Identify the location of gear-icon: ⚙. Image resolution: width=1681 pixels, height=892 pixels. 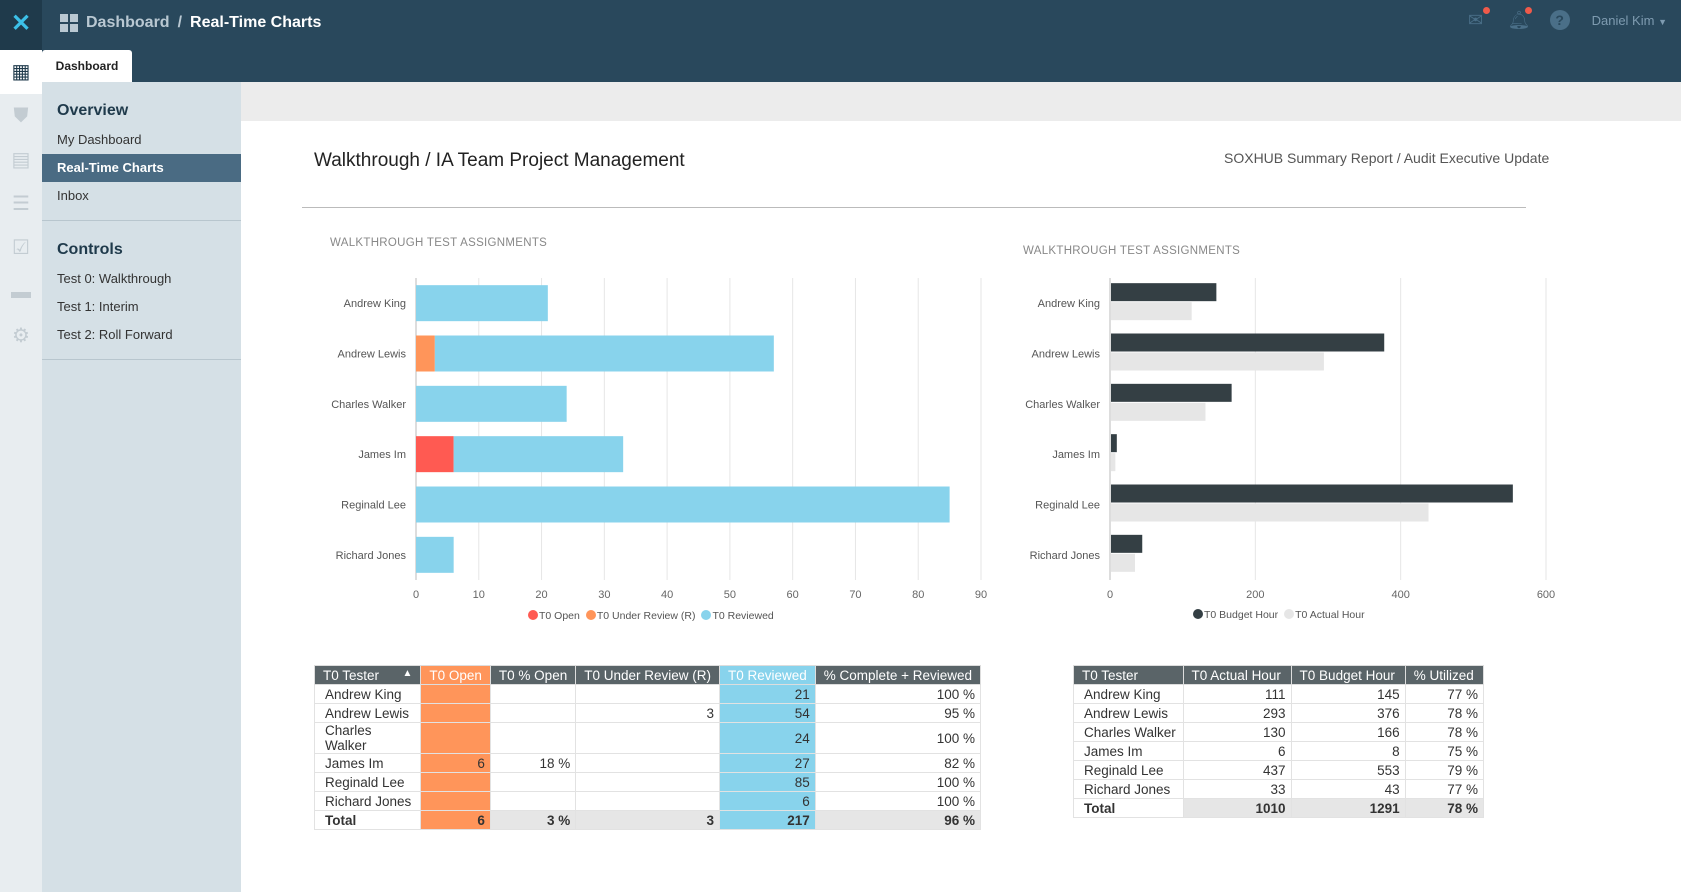
(21, 336).